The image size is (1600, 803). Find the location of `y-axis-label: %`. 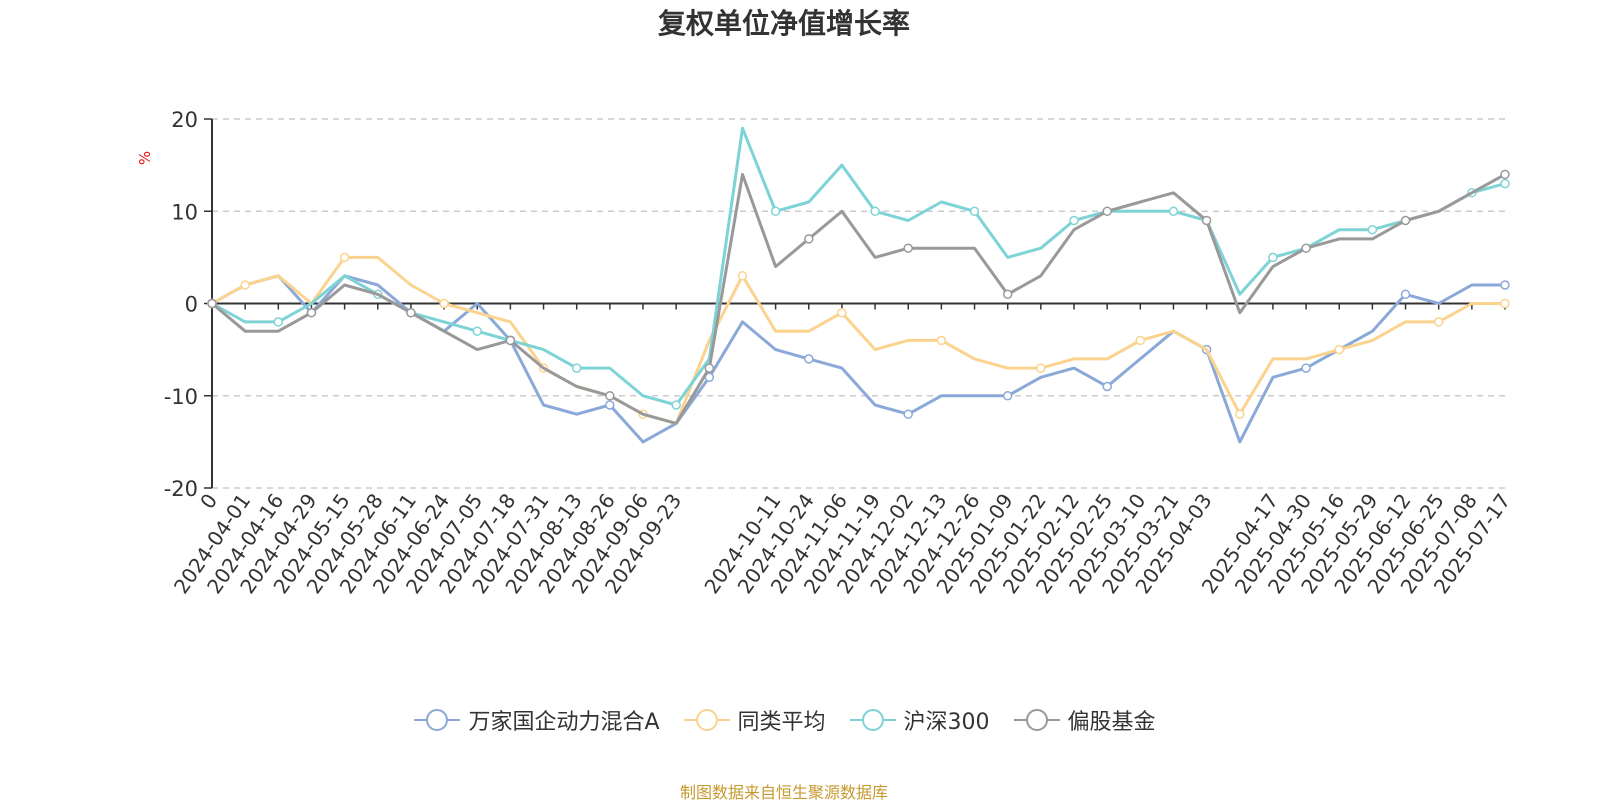

y-axis-label: % is located at coordinates (145, 158).